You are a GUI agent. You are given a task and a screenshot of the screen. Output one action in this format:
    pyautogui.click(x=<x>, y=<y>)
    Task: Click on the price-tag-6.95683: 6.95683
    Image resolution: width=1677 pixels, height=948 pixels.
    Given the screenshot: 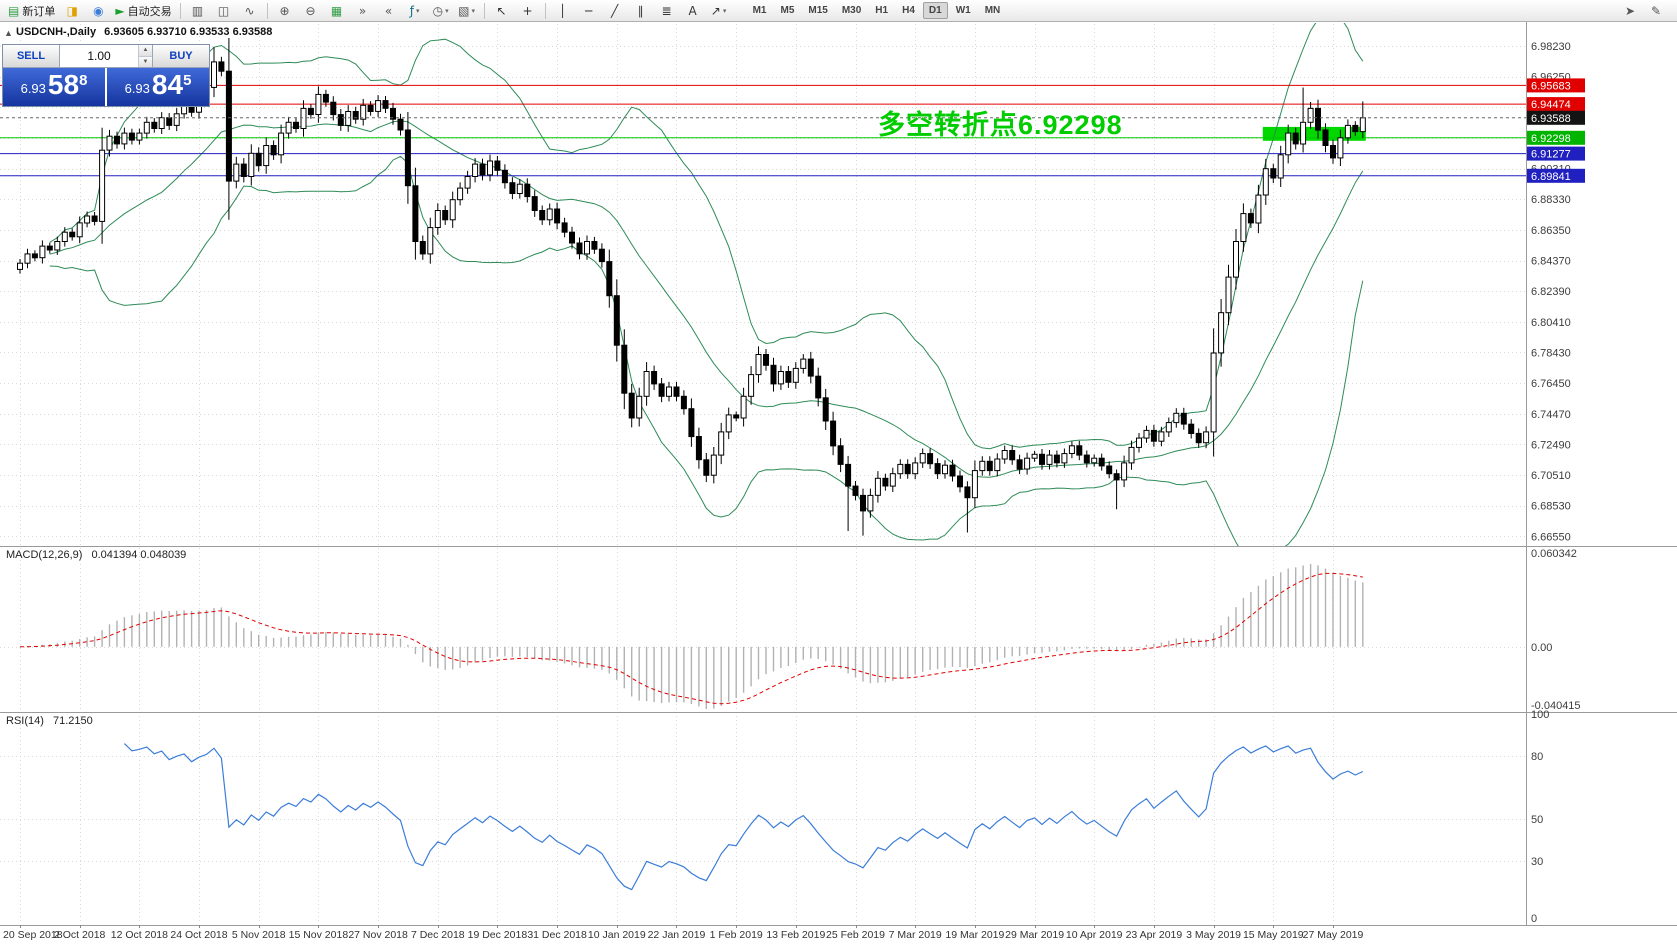 What is the action you would take?
    pyautogui.click(x=1556, y=85)
    